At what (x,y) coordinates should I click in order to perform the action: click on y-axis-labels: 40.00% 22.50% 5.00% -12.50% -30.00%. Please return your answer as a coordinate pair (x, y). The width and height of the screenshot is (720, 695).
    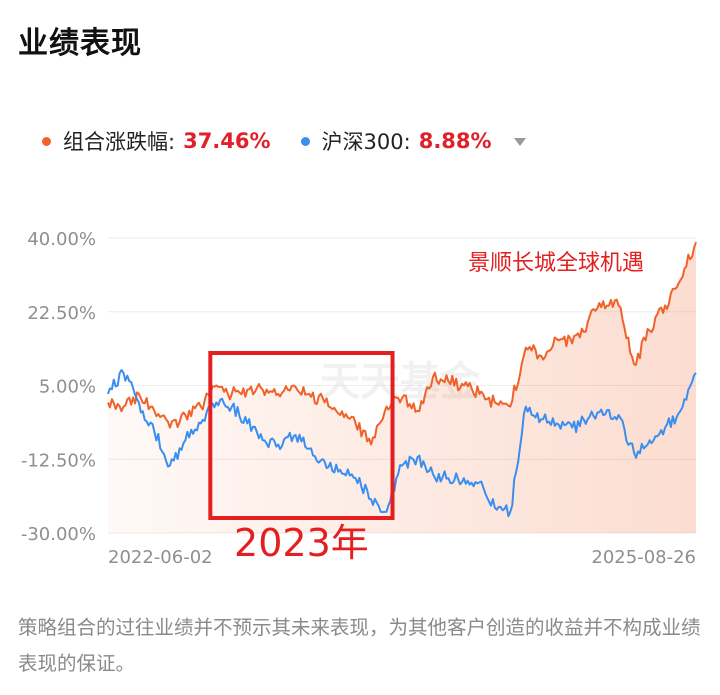
    Looking at the image, I should click on (58, 387).